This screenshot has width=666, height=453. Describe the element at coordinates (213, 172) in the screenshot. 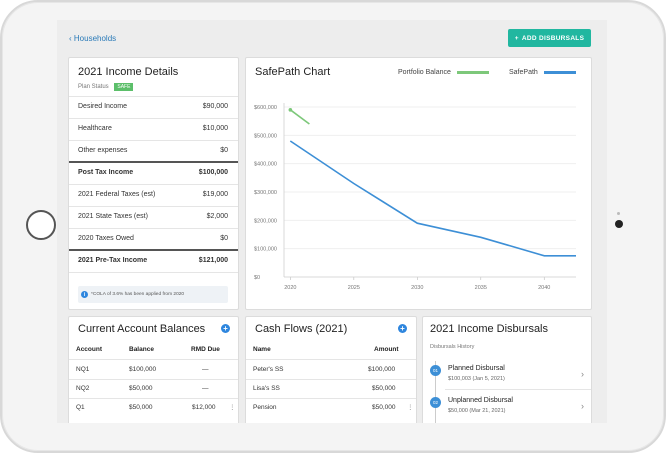

I see `row-value: $100,000` at that location.